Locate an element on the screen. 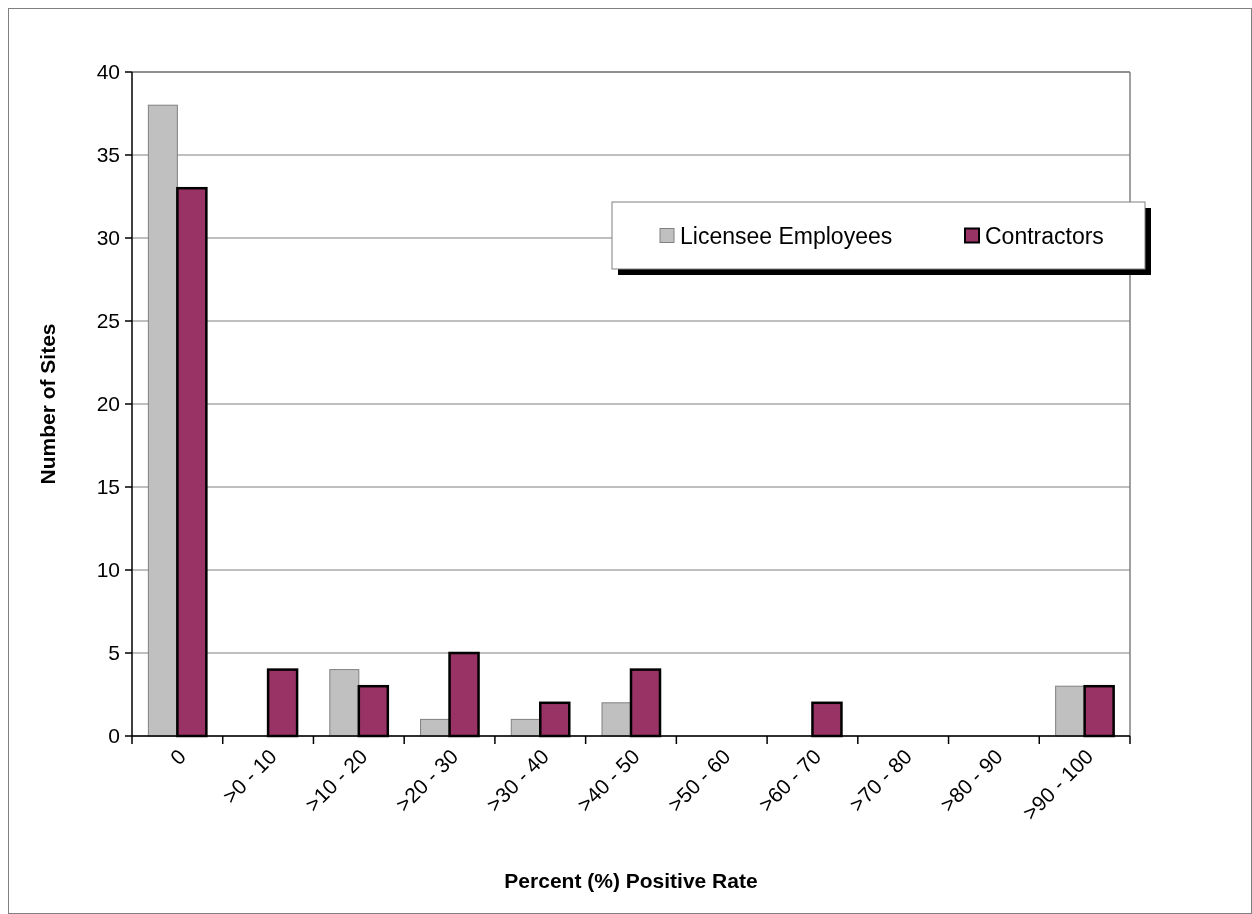 This screenshot has width=1252, height=914. x-tick-label: >40 - 50 is located at coordinates (608, 780).